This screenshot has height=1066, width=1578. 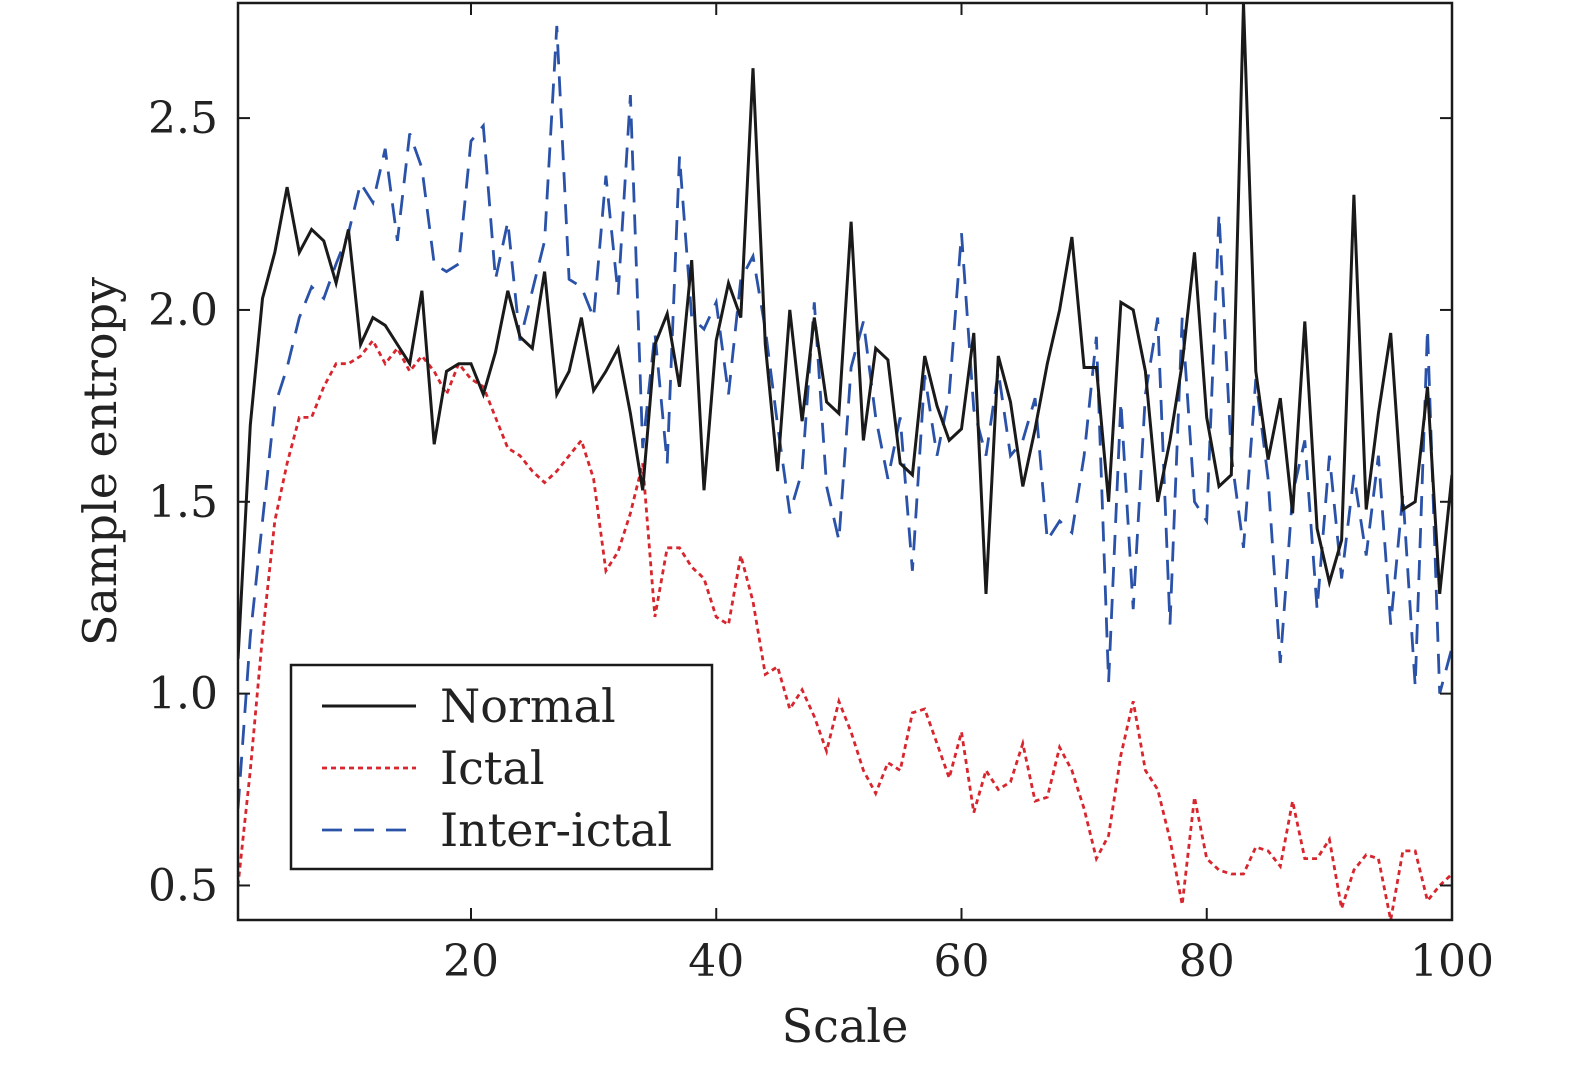 What do you see at coordinates (528, 706) in the screenshot?
I see `legend-label-normal: Normal` at bounding box center [528, 706].